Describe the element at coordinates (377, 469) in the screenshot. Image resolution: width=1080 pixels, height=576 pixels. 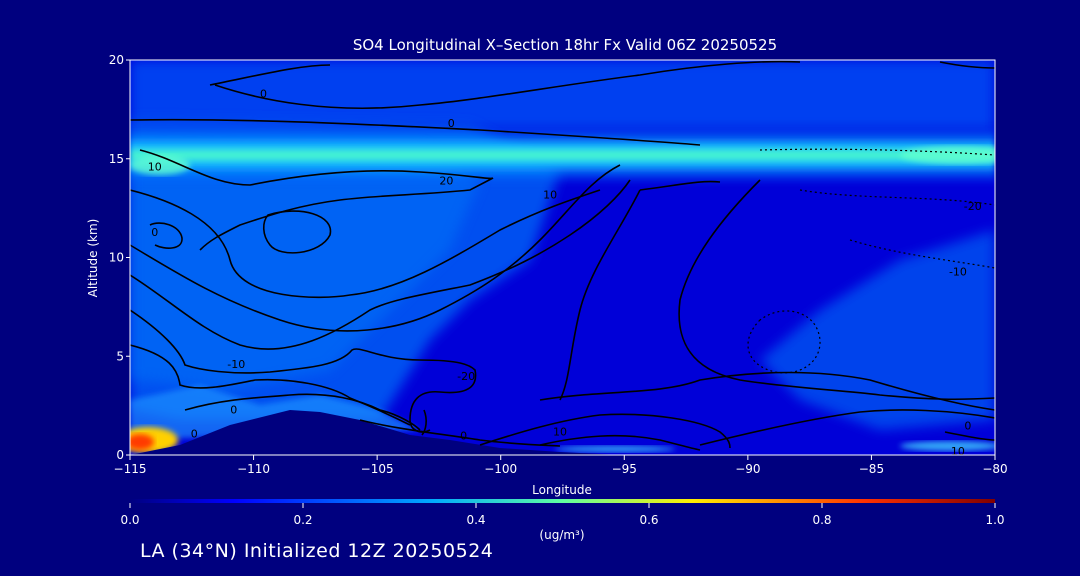
I see `x-tick-label: −105` at that location.